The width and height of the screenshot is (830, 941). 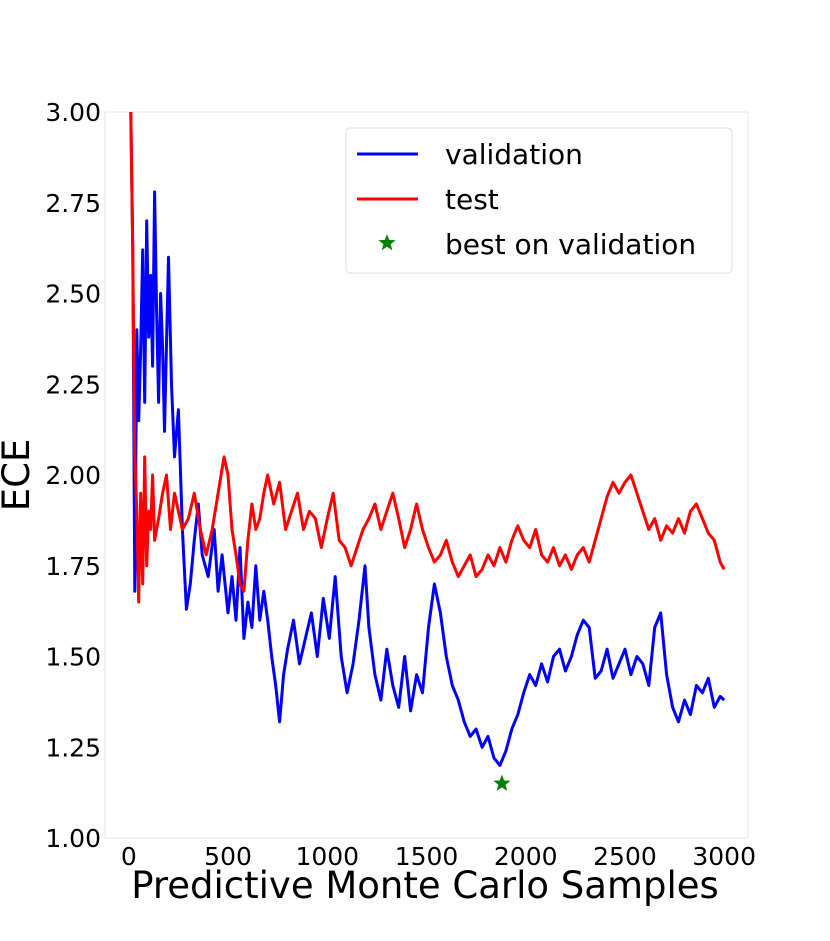 What do you see at coordinates (526, 856) in the screenshot?
I see `x-tick-label: 2000` at bounding box center [526, 856].